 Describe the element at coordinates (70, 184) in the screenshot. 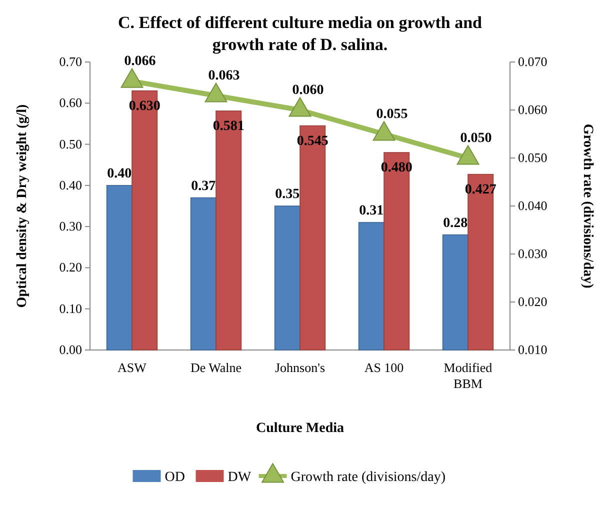

I see `y-tick-label: 0.40` at that location.